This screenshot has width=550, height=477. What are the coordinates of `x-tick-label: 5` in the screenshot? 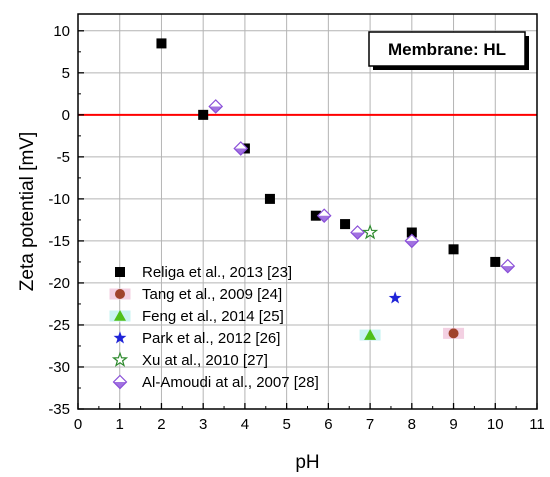 It's located at (286, 424).